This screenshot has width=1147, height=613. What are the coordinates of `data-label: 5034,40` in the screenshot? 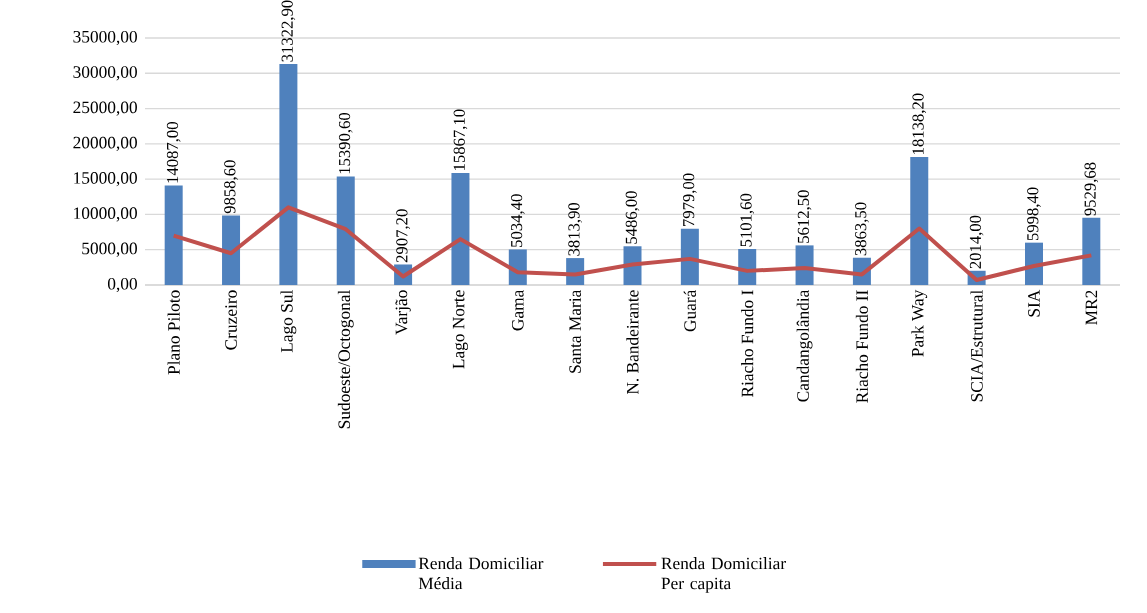 It's located at (517, 220).